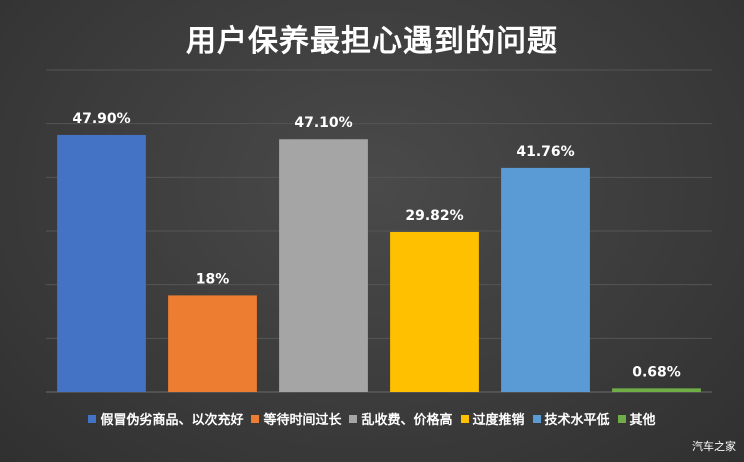 Image resolution: width=744 pixels, height=462 pixels. I want to click on legend-item-4: 过度推销, so click(492, 418).